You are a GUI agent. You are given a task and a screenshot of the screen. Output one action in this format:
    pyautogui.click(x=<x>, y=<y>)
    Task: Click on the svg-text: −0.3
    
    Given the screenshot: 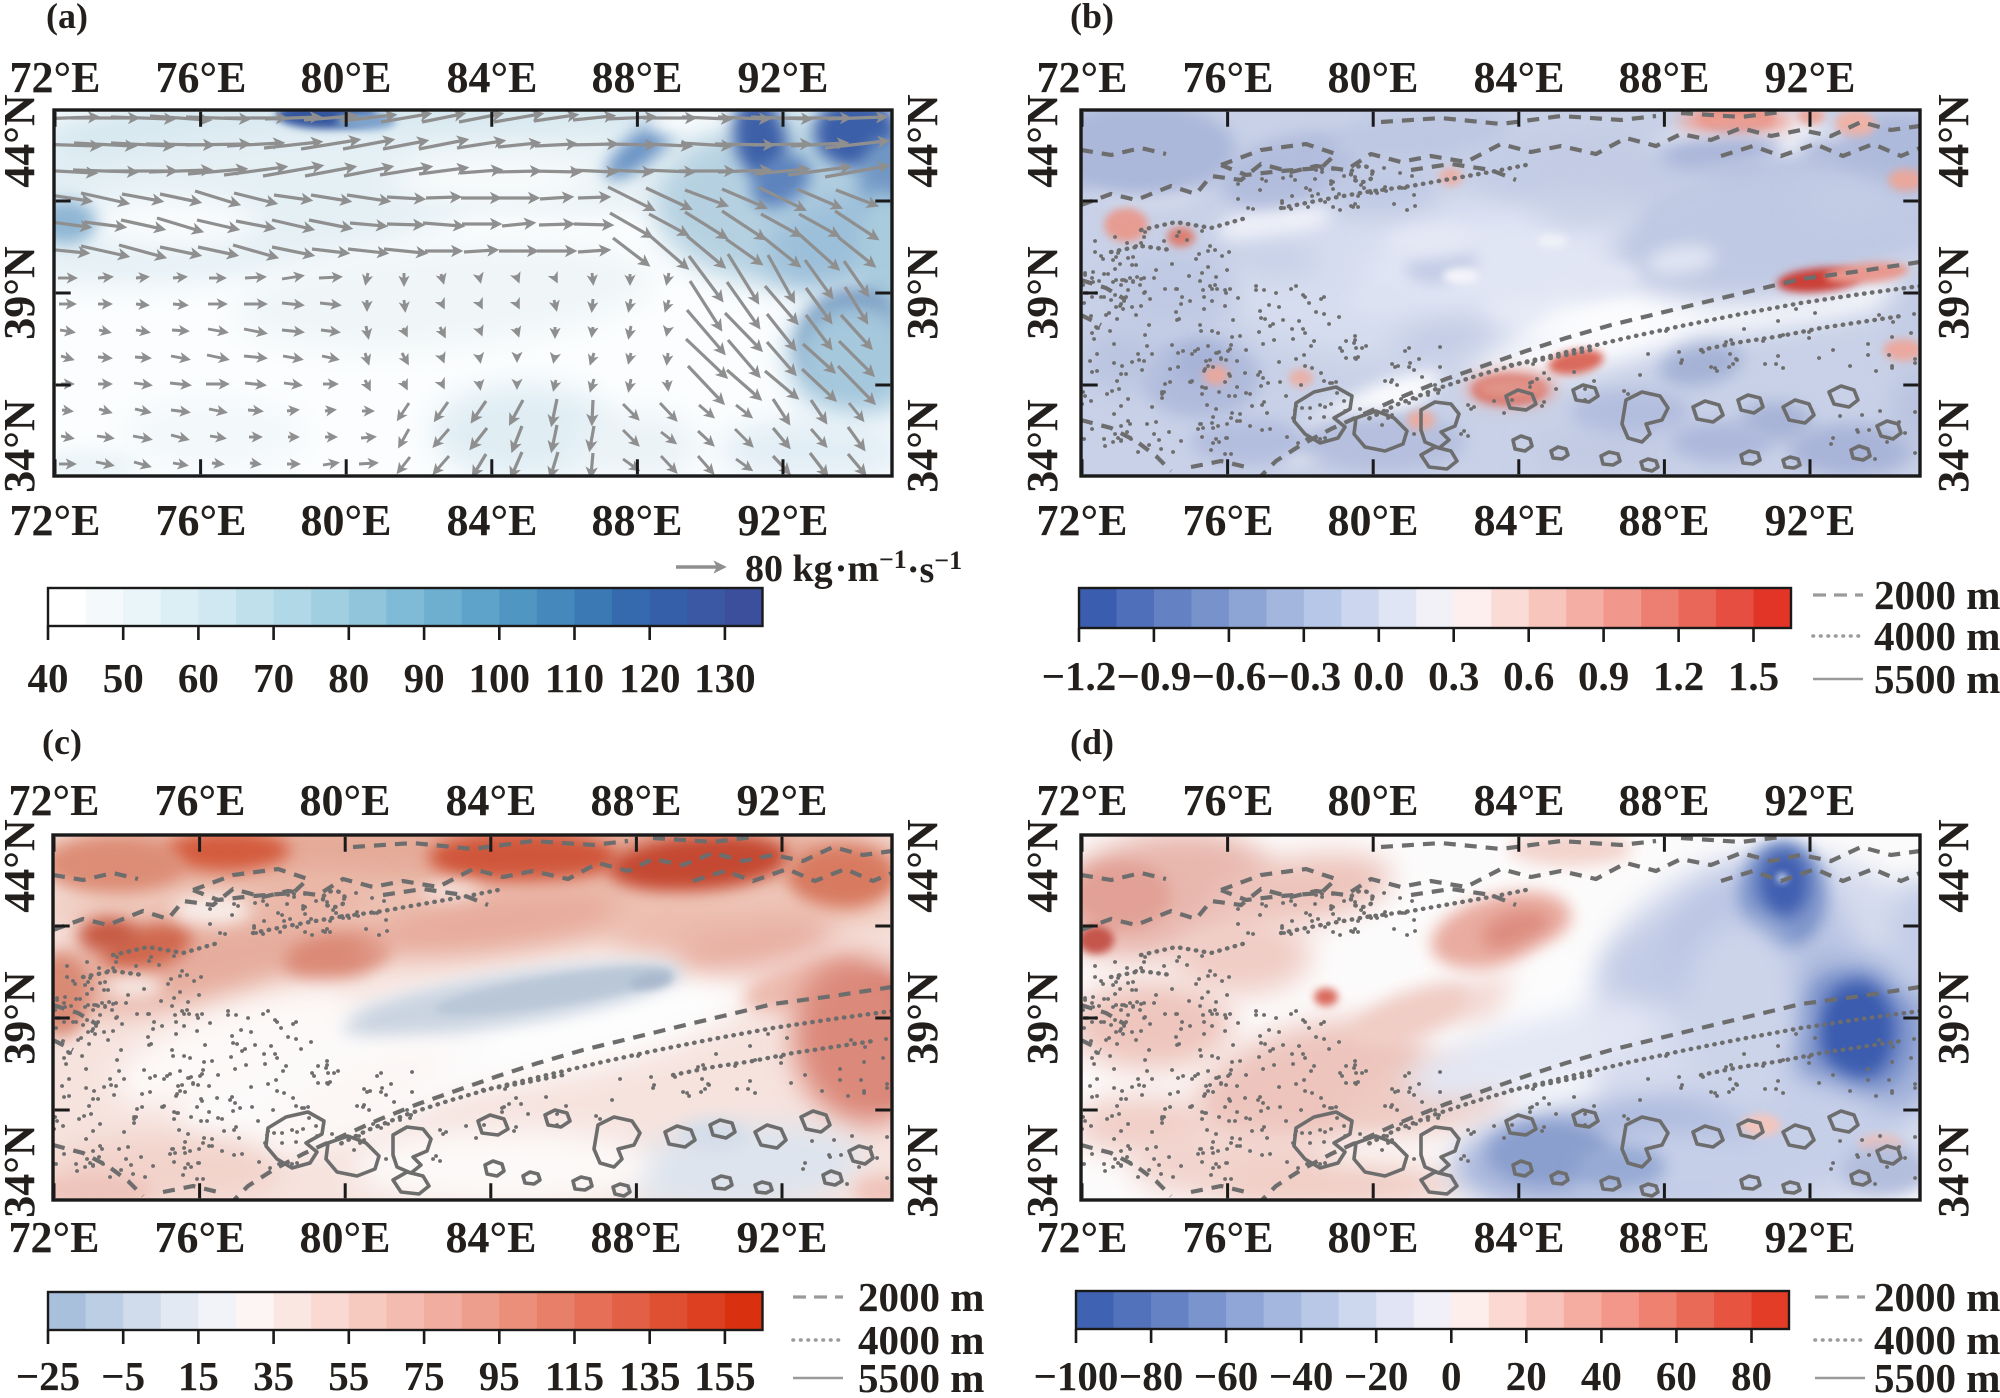 What is the action you would take?
    pyautogui.click(x=1303, y=676)
    